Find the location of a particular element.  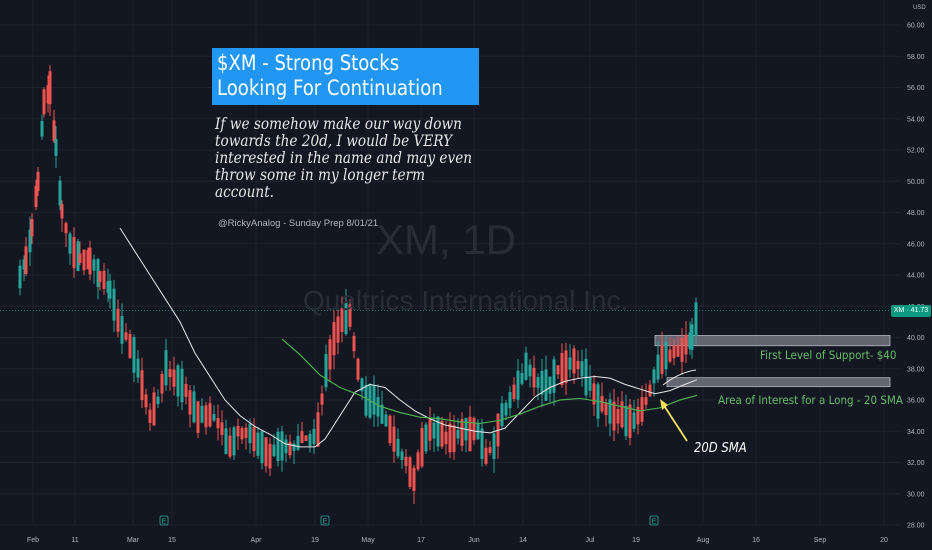

interest-annotation: Area of Interest for a Long - 20 SMA is located at coordinates (810, 400).